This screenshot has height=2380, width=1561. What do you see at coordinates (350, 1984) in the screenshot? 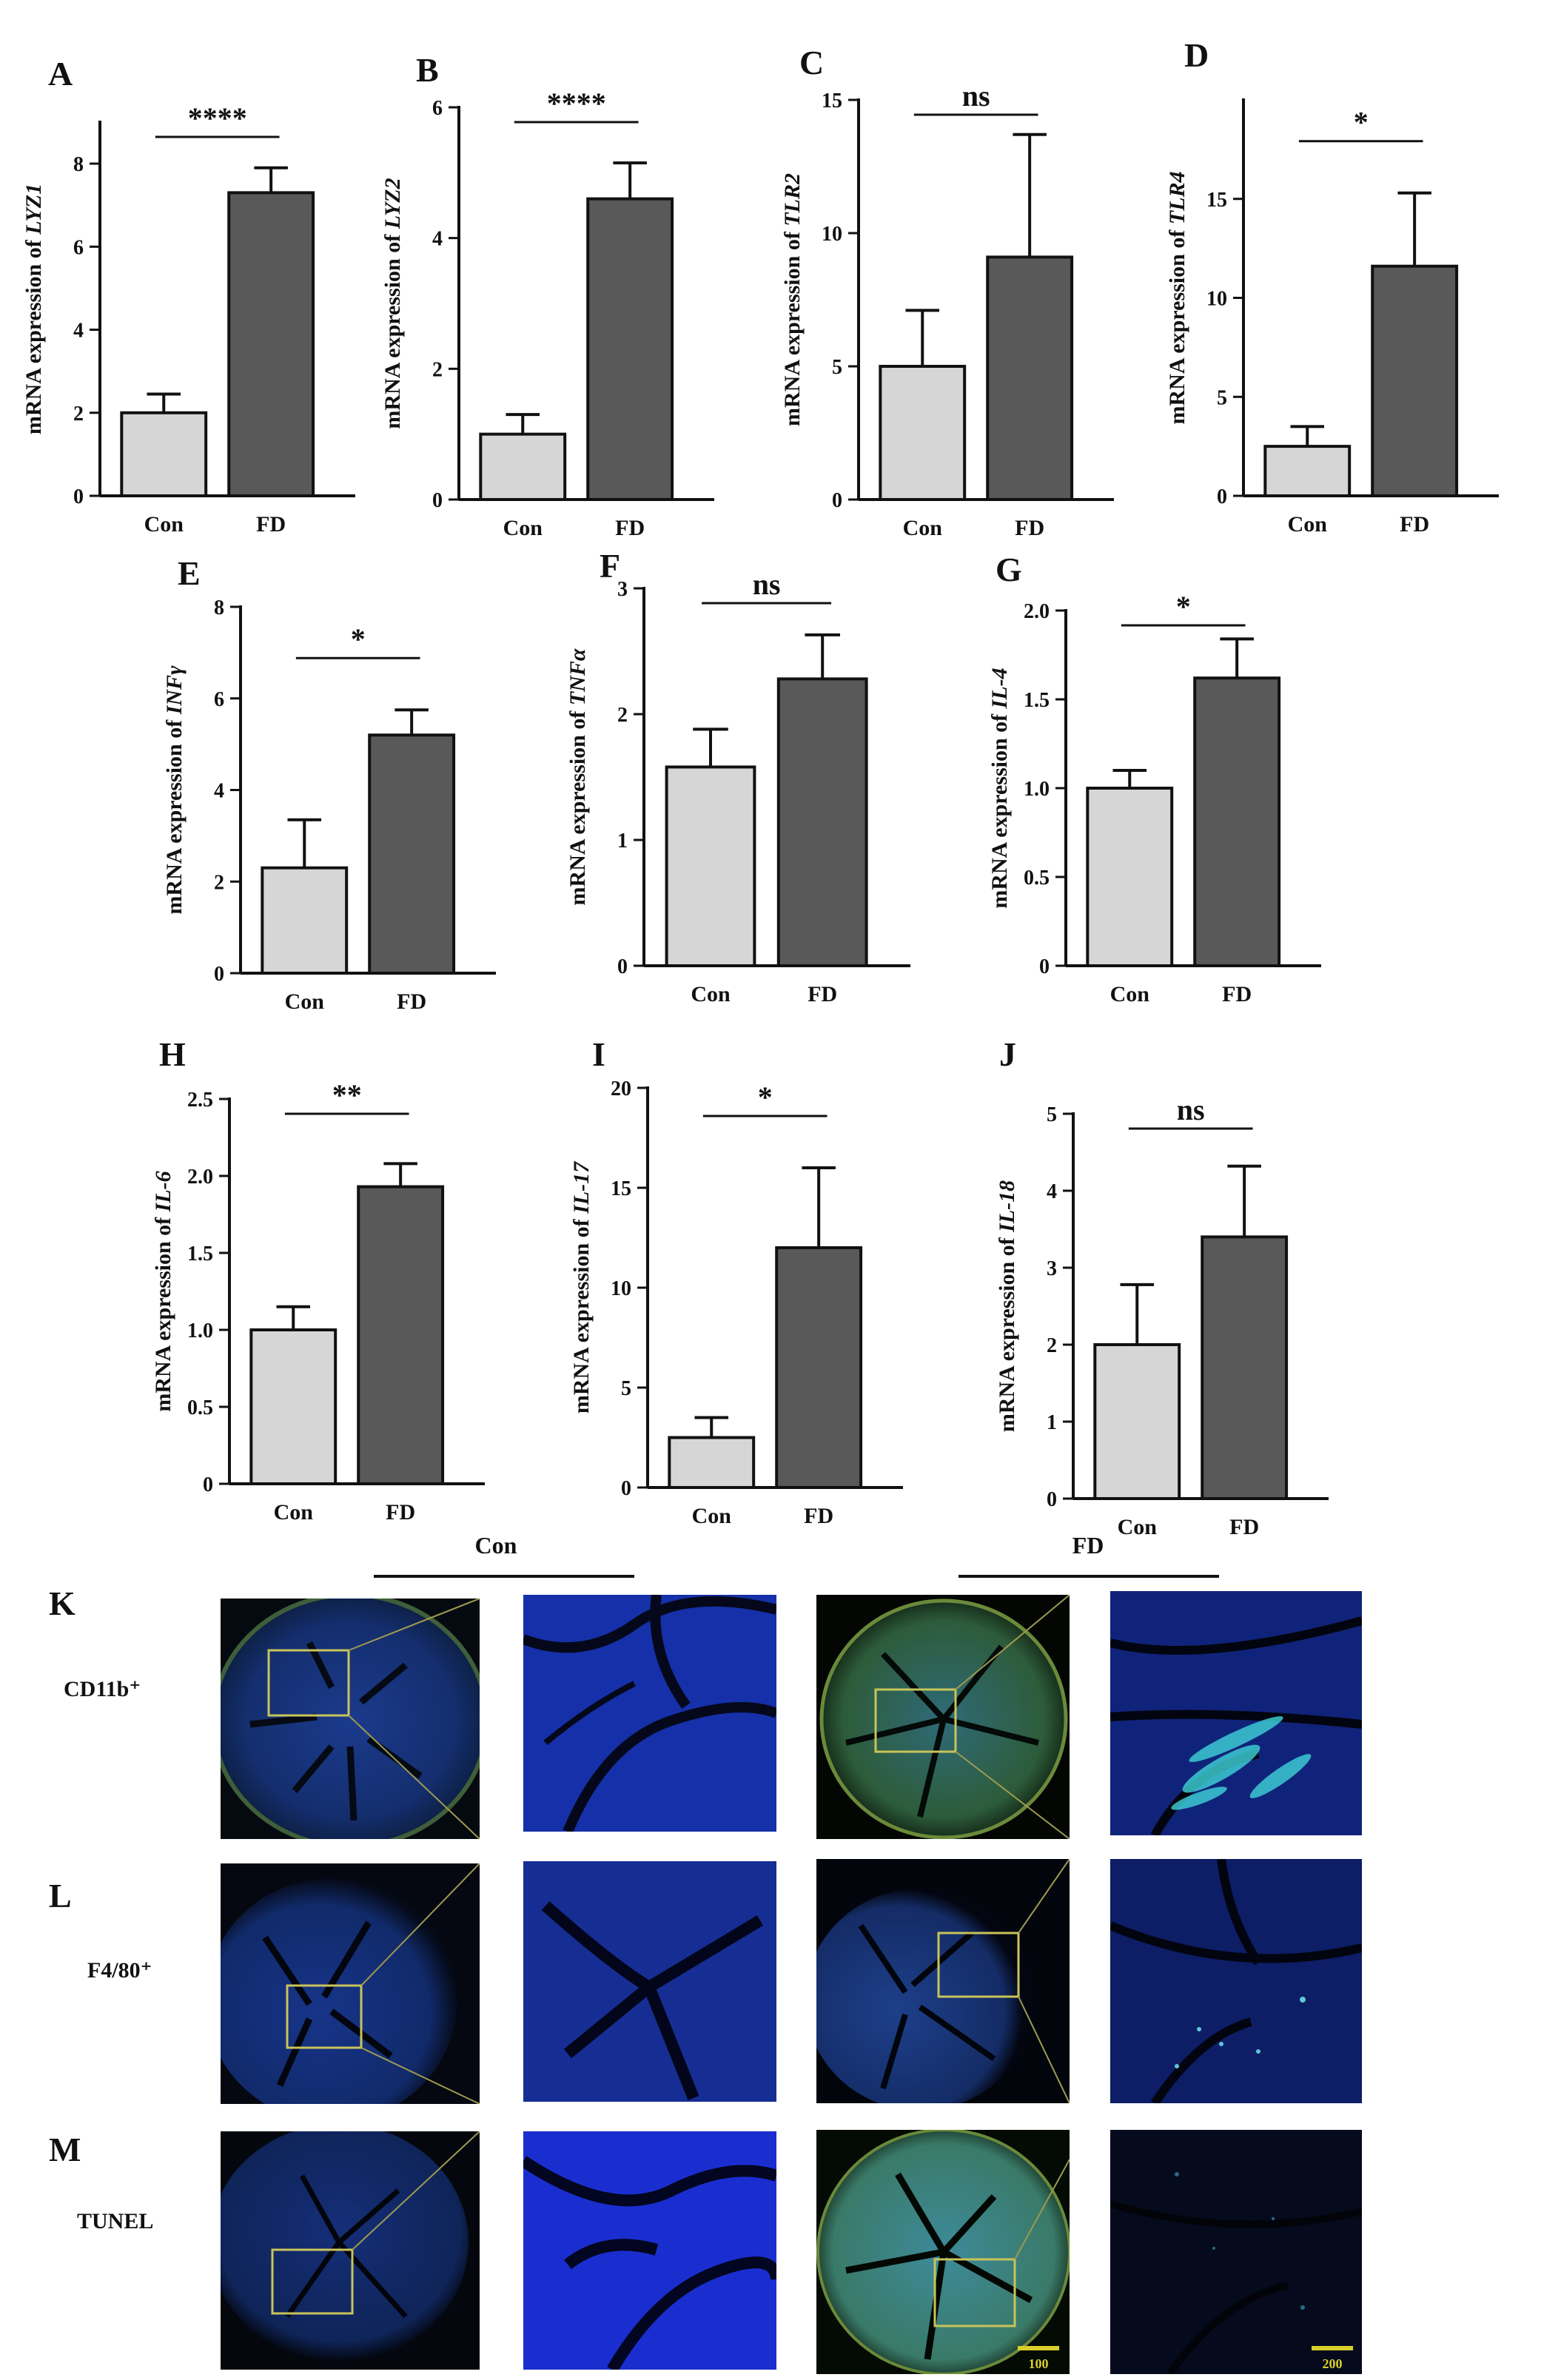
I see `micrograph-l-con-overview` at bounding box center [350, 1984].